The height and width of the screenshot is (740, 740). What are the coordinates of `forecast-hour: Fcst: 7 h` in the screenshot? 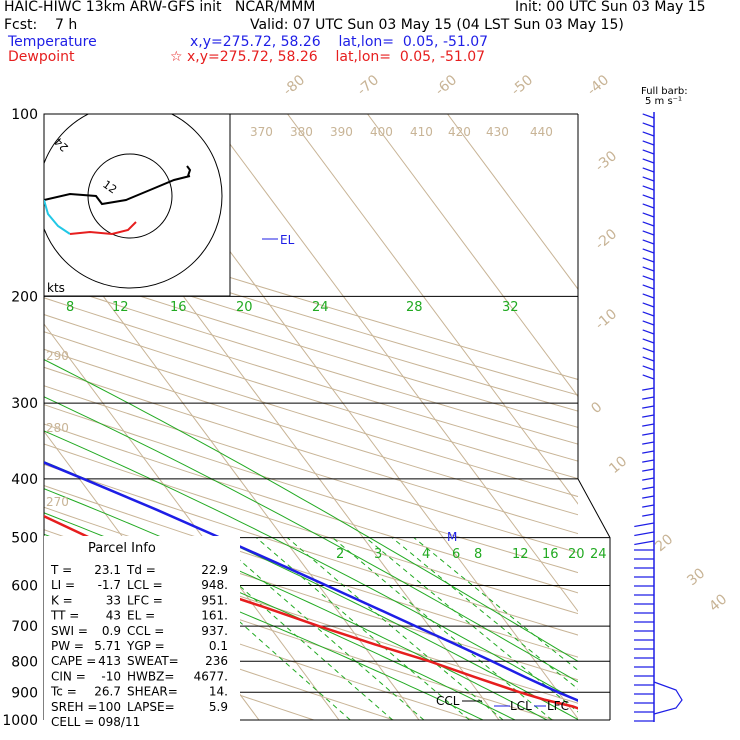 It's located at (41, 25).